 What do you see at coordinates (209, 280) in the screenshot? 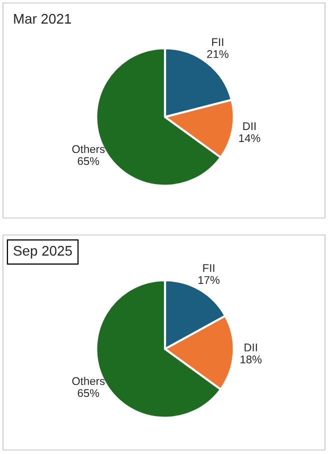
I see `data-label: 17%` at bounding box center [209, 280].